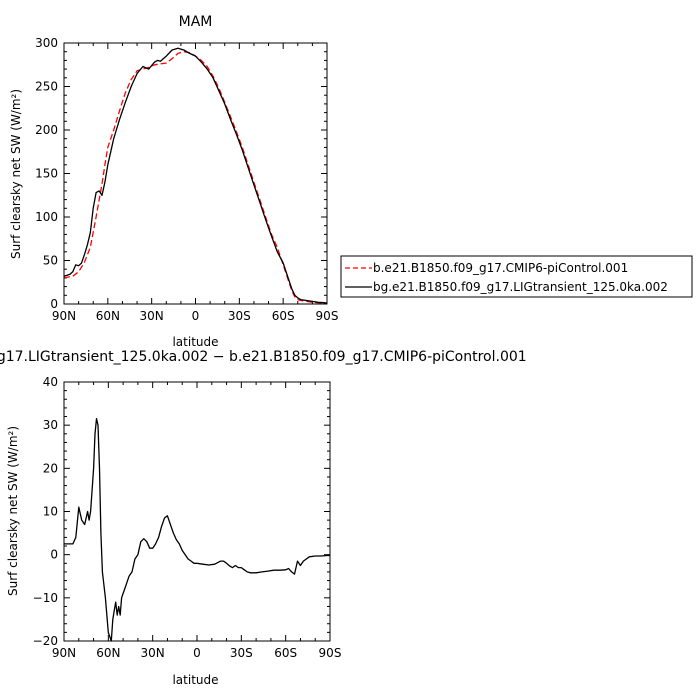 The width and height of the screenshot is (700, 700). What do you see at coordinates (16, 174) in the screenshot?
I see `top-chart-ylabel: Surf clearsky net SW (W/m²)` at bounding box center [16, 174].